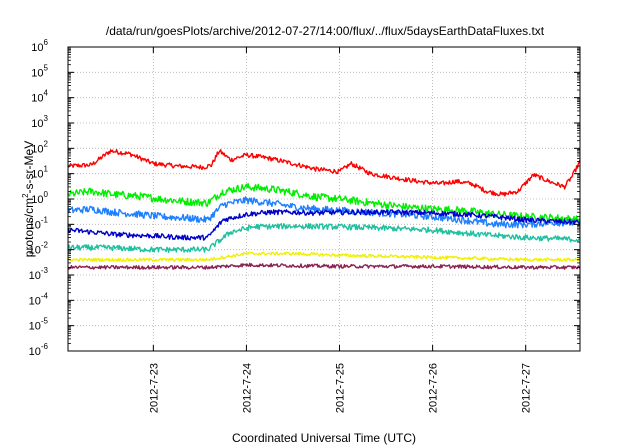  I want to click on y-tick-exponent: -3, so click(45, 270).